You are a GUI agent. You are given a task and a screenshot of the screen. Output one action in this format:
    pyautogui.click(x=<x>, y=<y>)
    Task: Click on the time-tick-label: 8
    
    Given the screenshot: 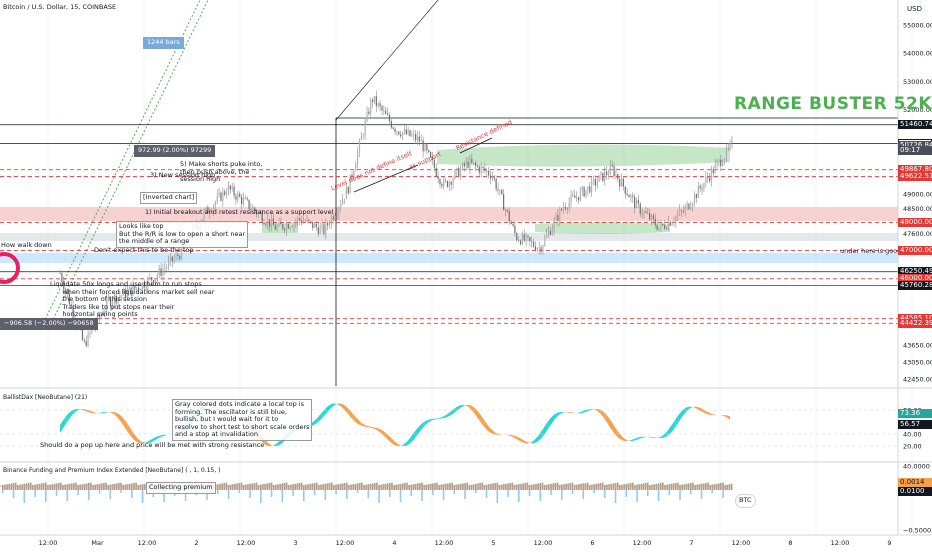 What is the action you would take?
    pyautogui.click(x=790, y=543)
    